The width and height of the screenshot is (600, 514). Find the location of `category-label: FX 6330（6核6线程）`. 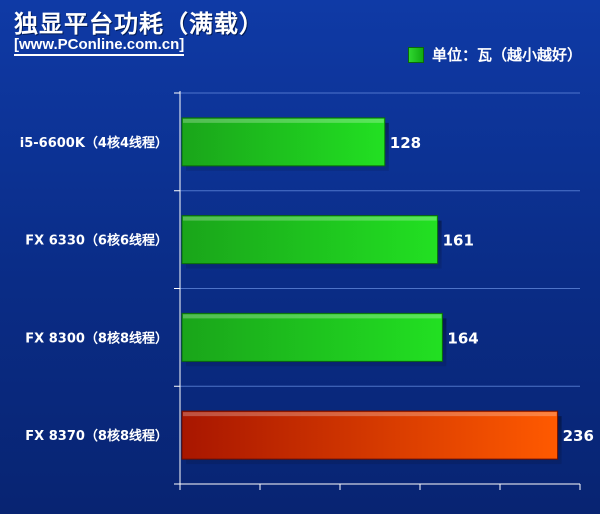

category-label: FX 6330（6核6线程） is located at coordinates (96, 241).